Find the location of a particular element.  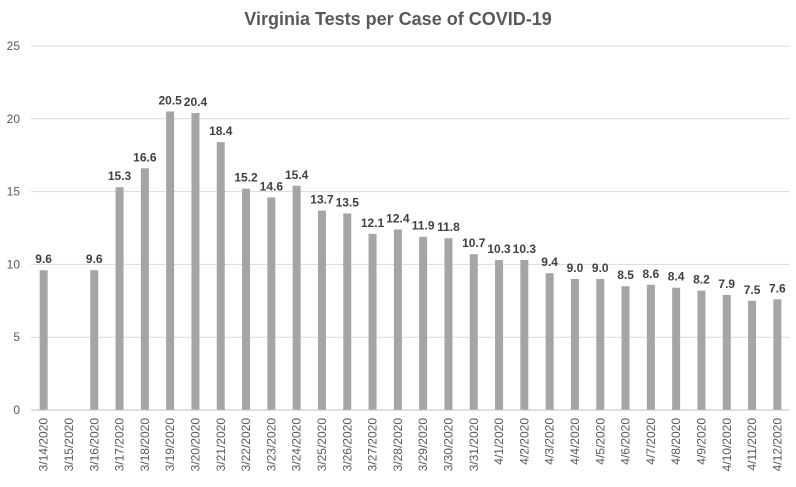

y-tick-label: 25 is located at coordinates (14, 46).